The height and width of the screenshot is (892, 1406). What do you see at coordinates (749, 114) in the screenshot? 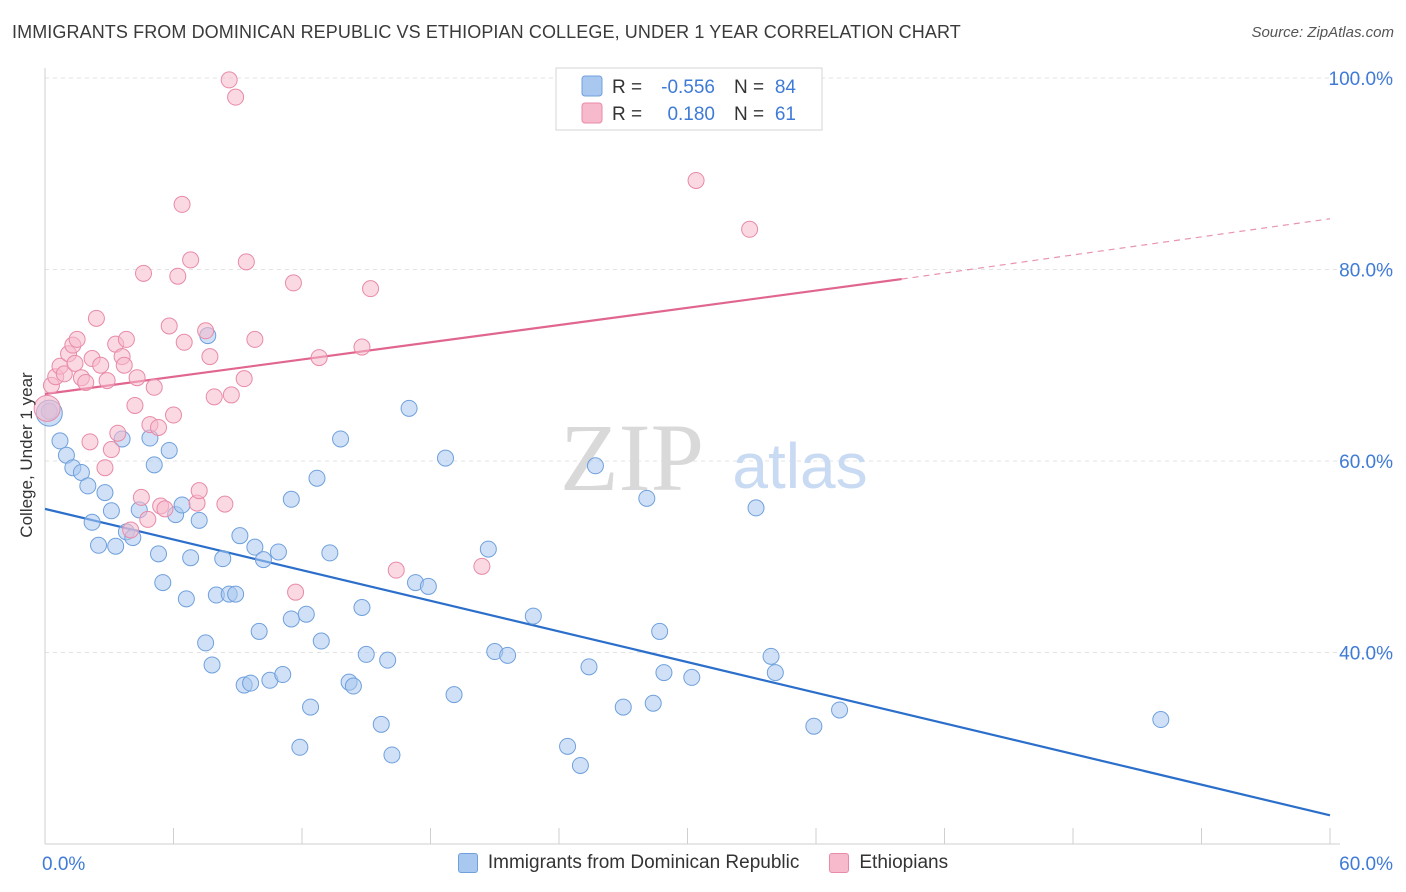
I see `legend-n-label-2: N =` at bounding box center [749, 114].